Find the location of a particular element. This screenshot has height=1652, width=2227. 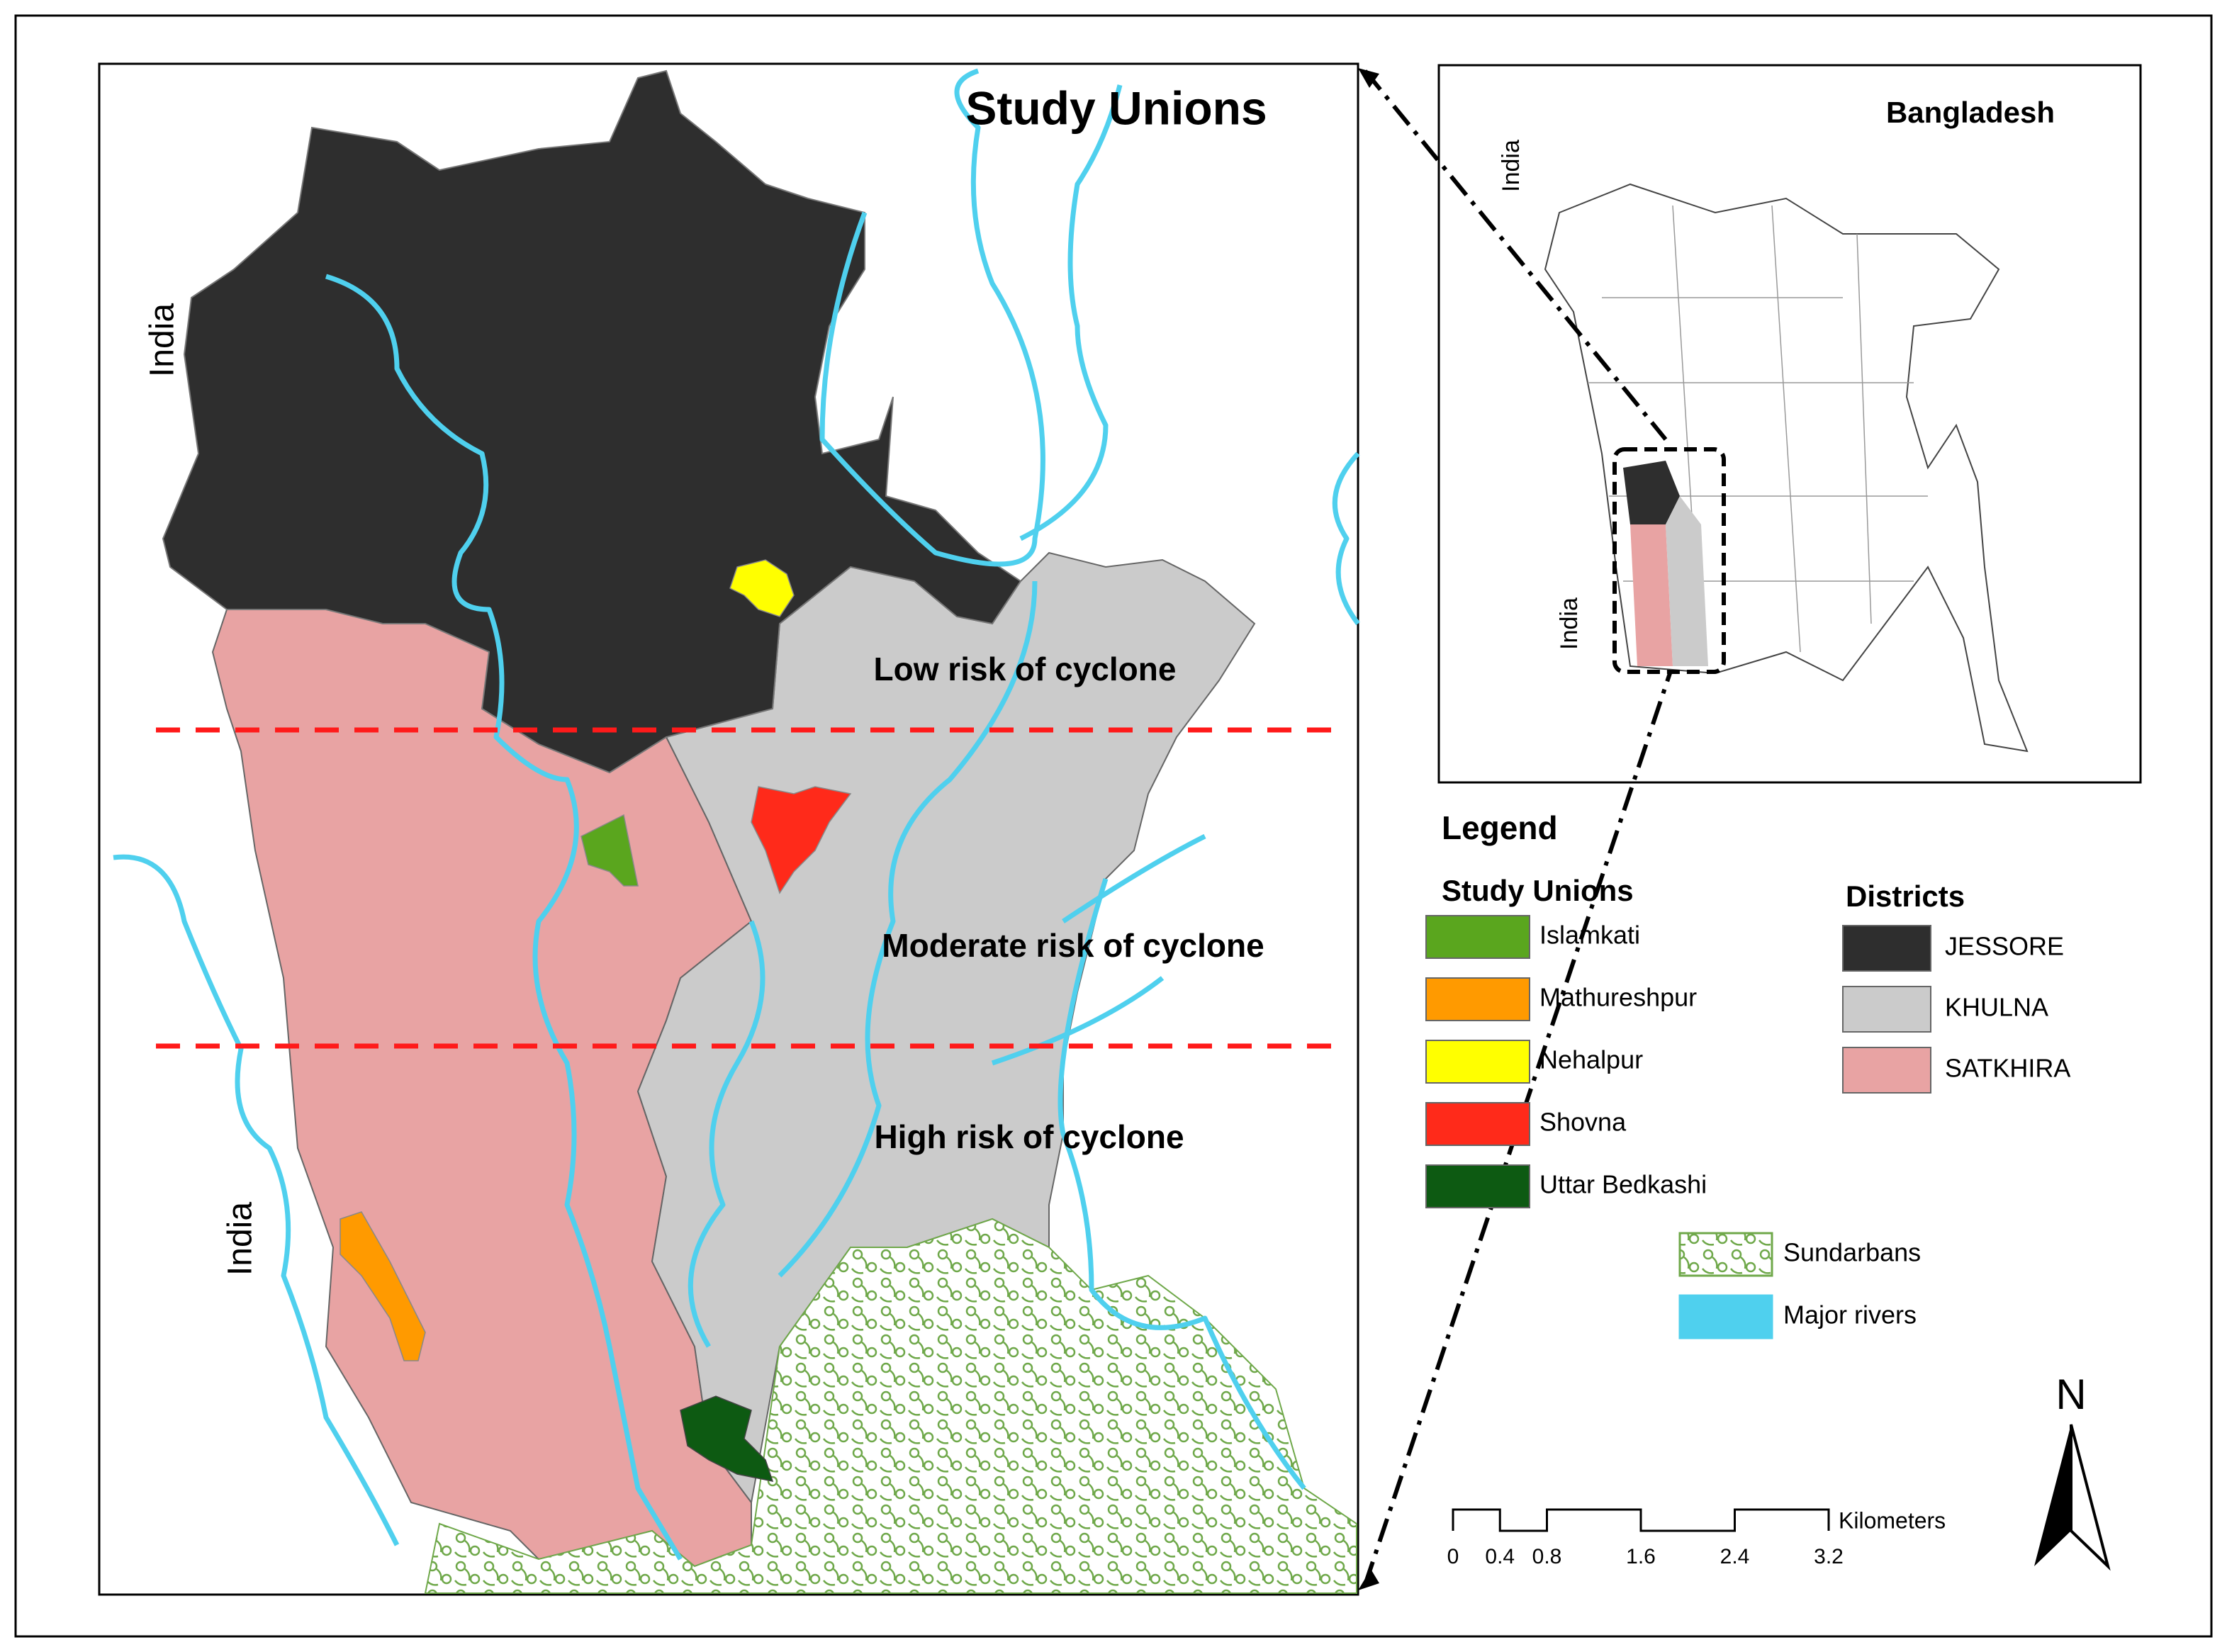

connector-lines is located at coordinates (1518, 827).